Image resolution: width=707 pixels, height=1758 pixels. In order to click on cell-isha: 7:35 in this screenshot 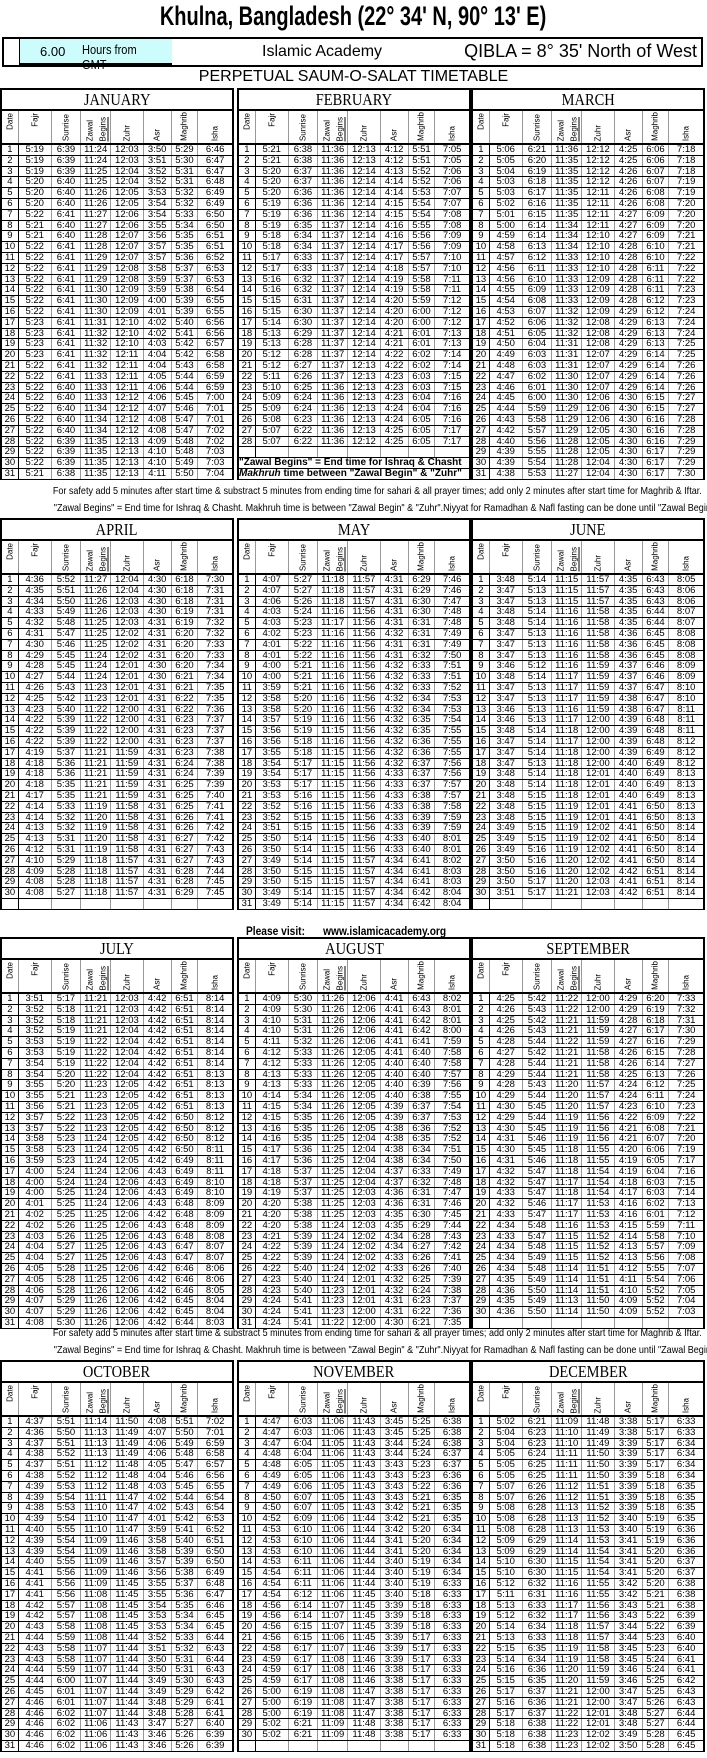, I will do `click(215, 687)`.